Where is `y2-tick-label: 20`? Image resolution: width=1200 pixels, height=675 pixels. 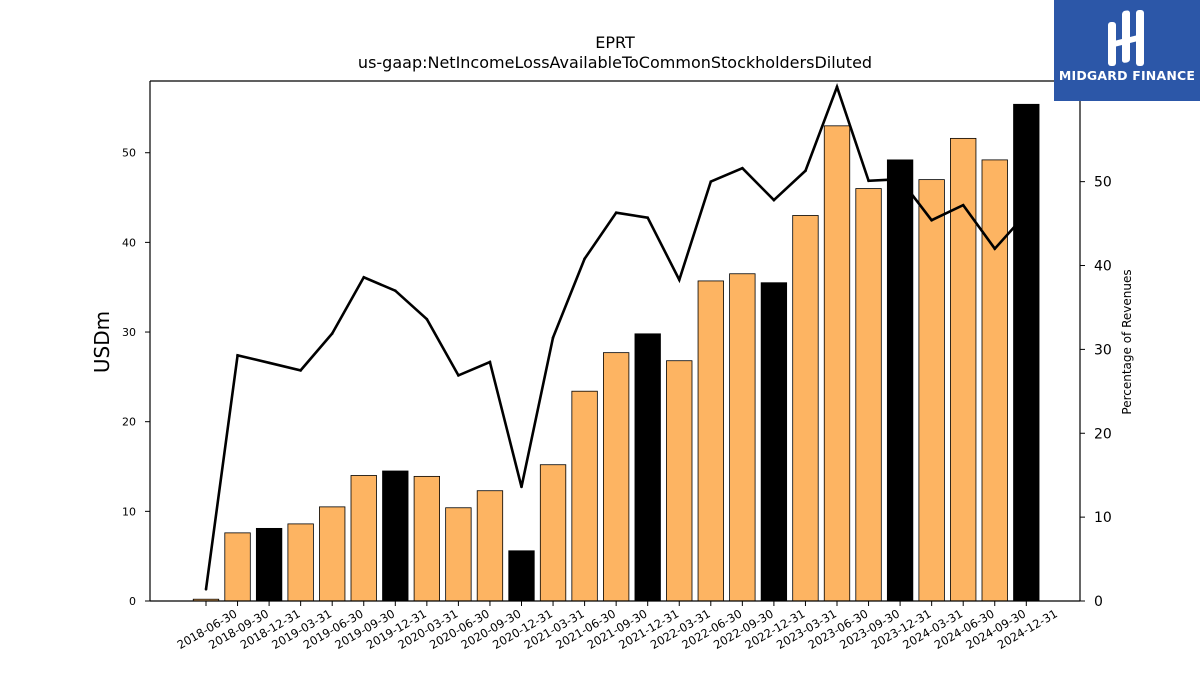
y2-tick-label: 20 is located at coordinates (1103, 434).